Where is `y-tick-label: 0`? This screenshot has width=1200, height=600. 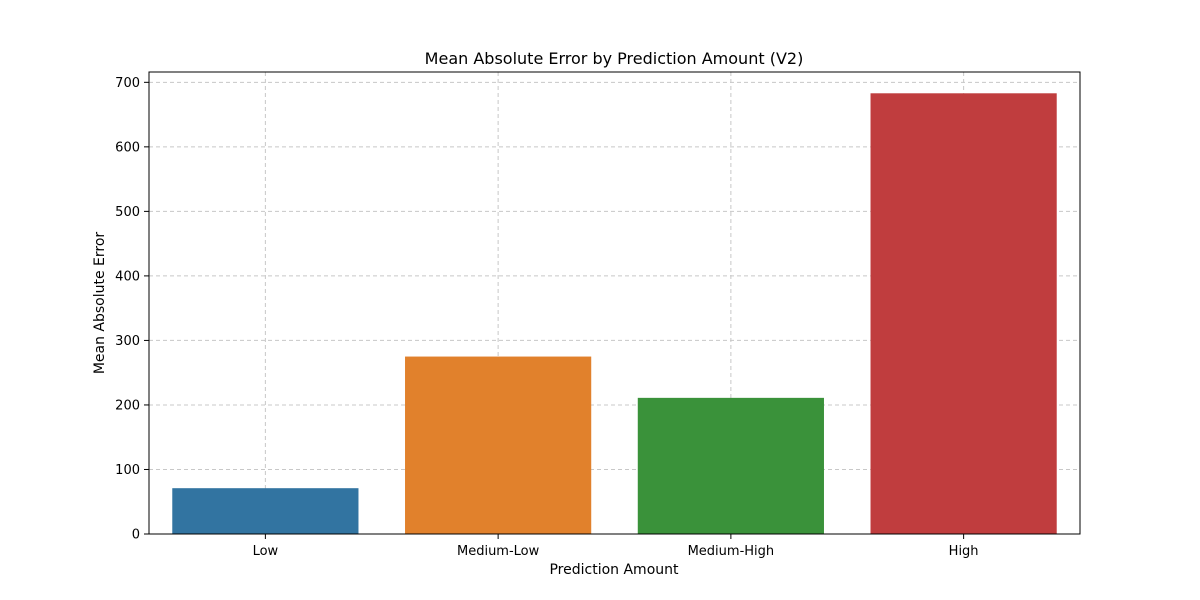
y-tick-label: 0 is located at coordinates (136, 535).